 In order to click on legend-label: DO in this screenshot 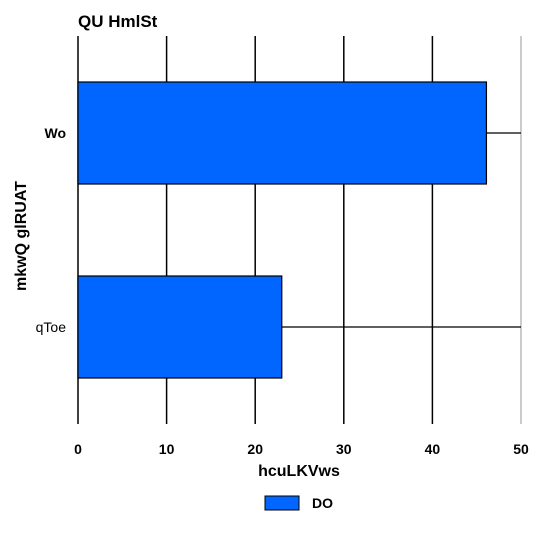, I will do `click(322, 503)`.